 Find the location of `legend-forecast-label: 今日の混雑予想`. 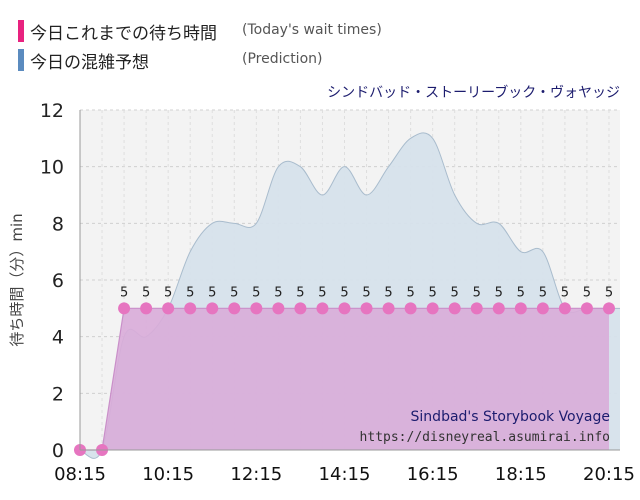

legend-forecast-label: 今日の混雑予想 is located at coordinates (89, 62).